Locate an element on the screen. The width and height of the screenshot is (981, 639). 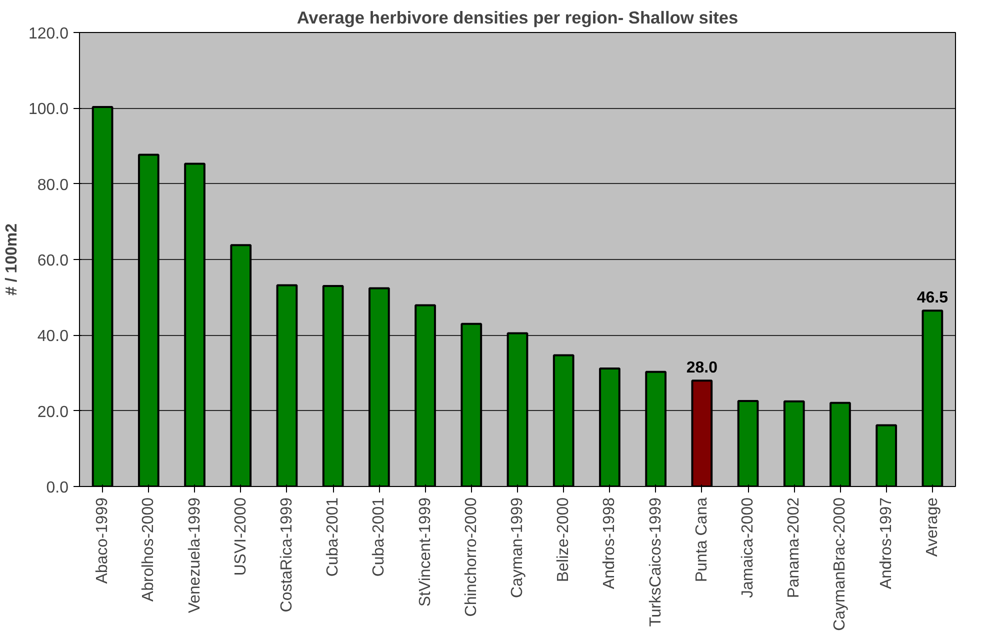
x-tick-label: Belize-2000 is located at coordinates (563, 539).